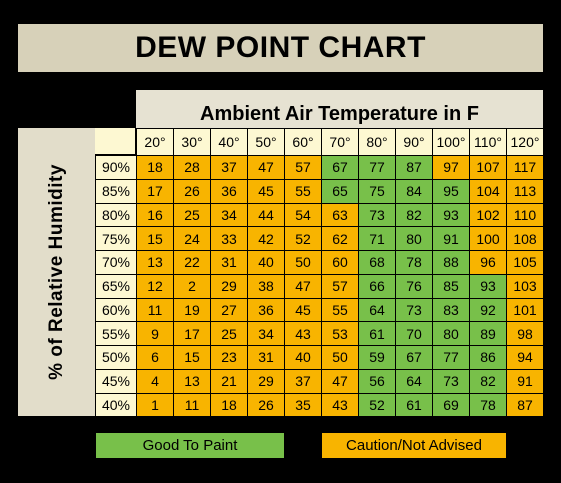 This screenshot has height=483, width=561. What do you see at coordinates (280, 48) in the screenshot?
I see `chart-title: DEW POINT CHART` at bounding box center [280, 48].